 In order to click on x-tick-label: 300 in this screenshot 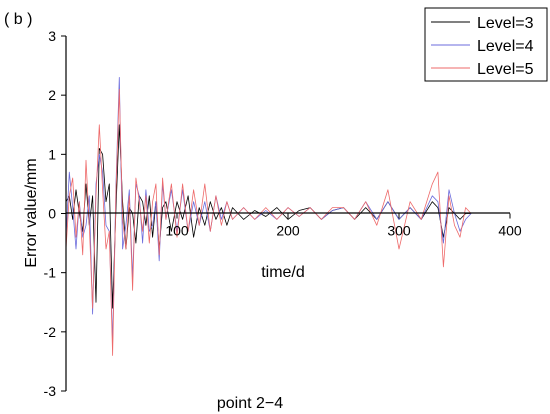, I will do `click(399, 231)`.